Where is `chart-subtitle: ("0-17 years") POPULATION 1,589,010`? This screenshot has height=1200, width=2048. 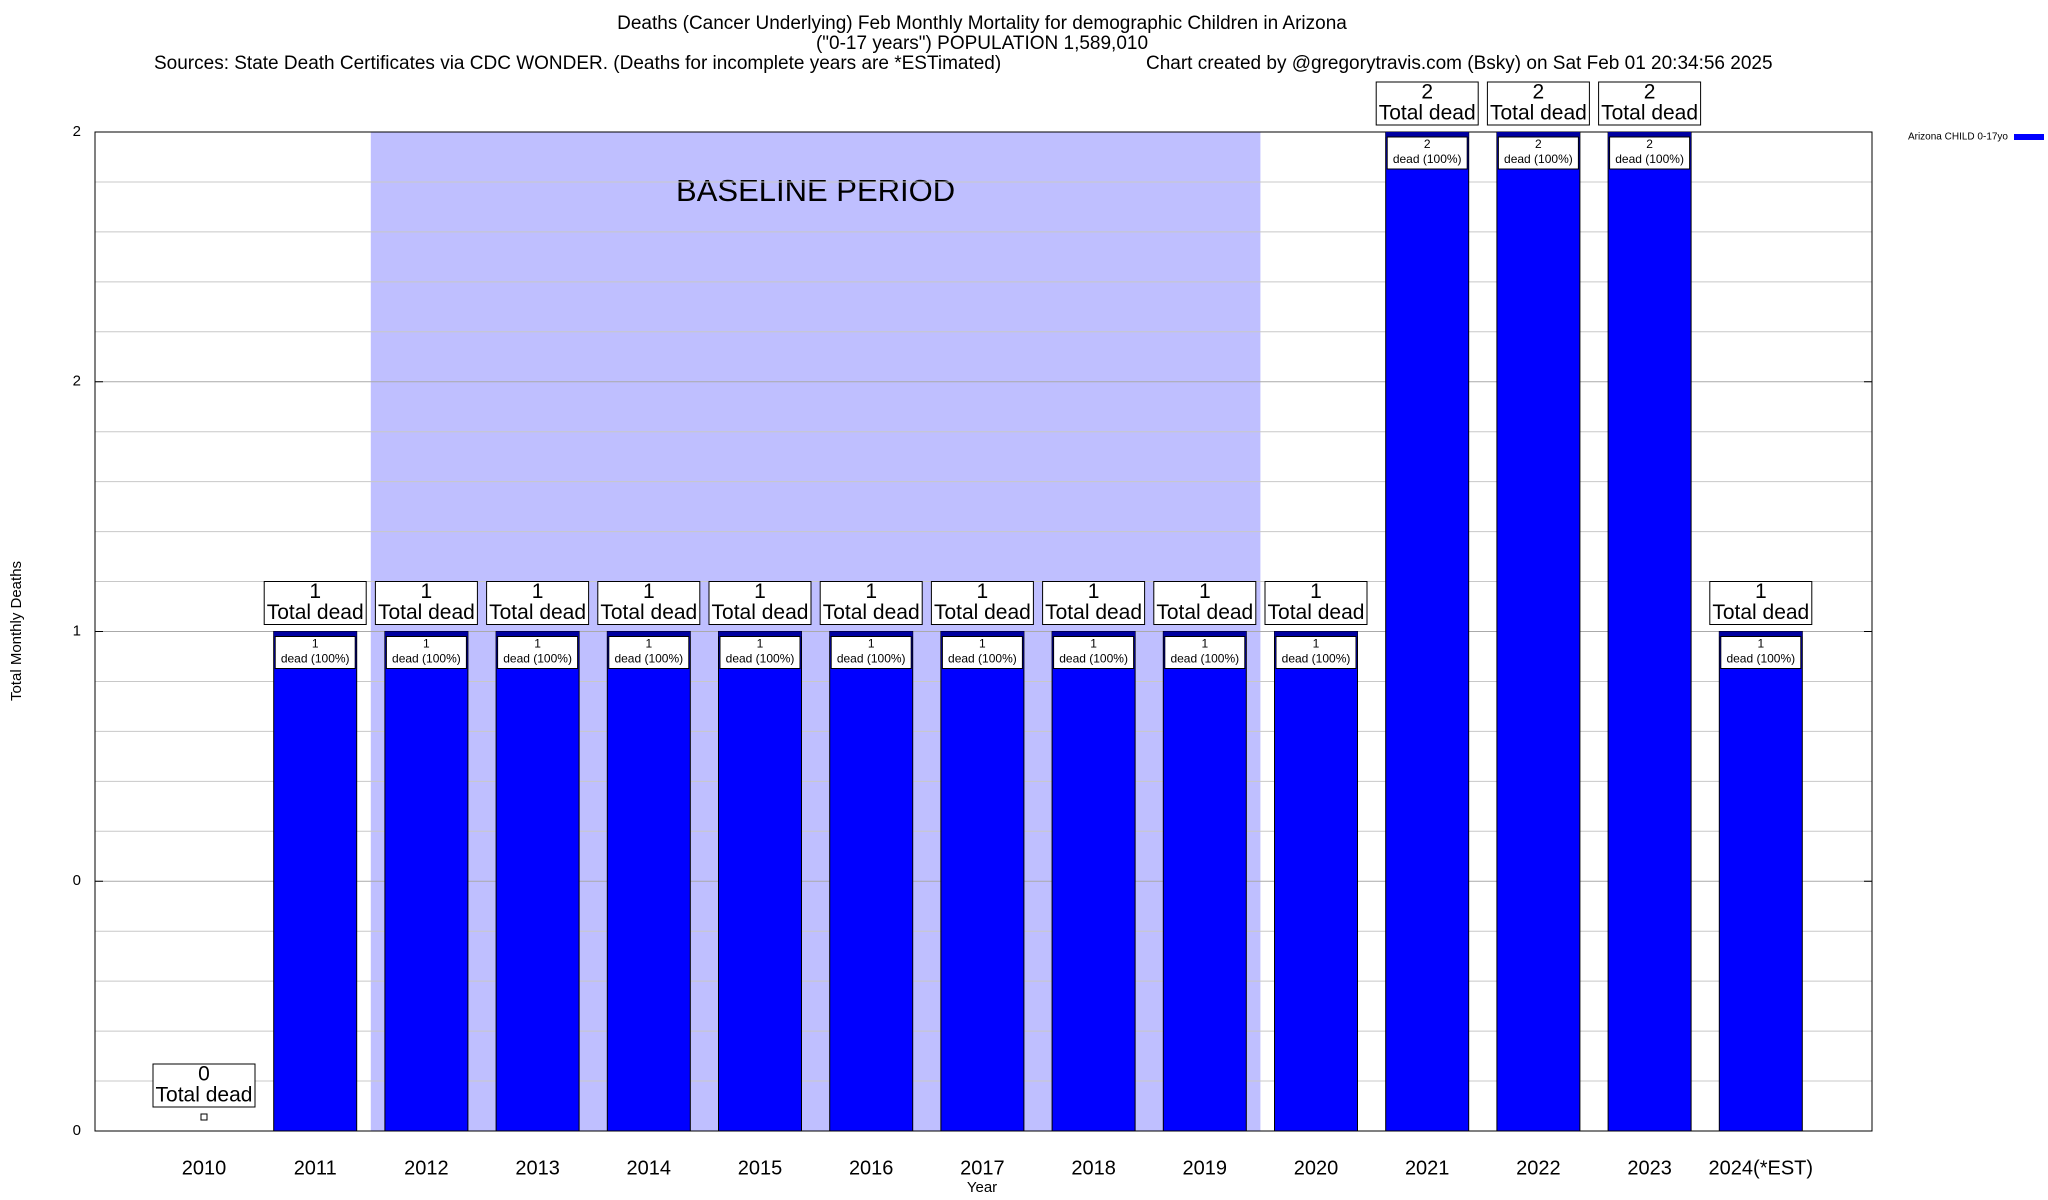 chart-subtitle: ("0-17 years") POPULATION 1,589,010 is located at coordinates (982, 43).